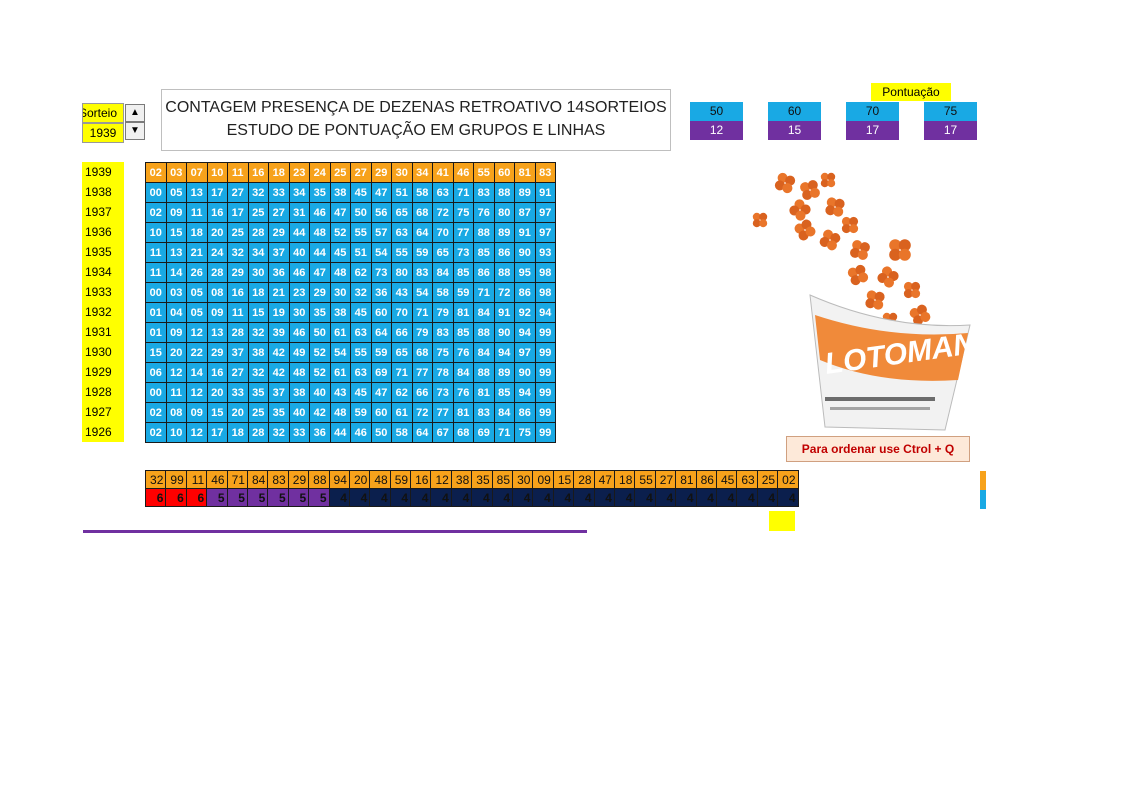 The width and height of the screenshot is (1122, 793). I want to click on grid-cell: 43, so click(402, 292).